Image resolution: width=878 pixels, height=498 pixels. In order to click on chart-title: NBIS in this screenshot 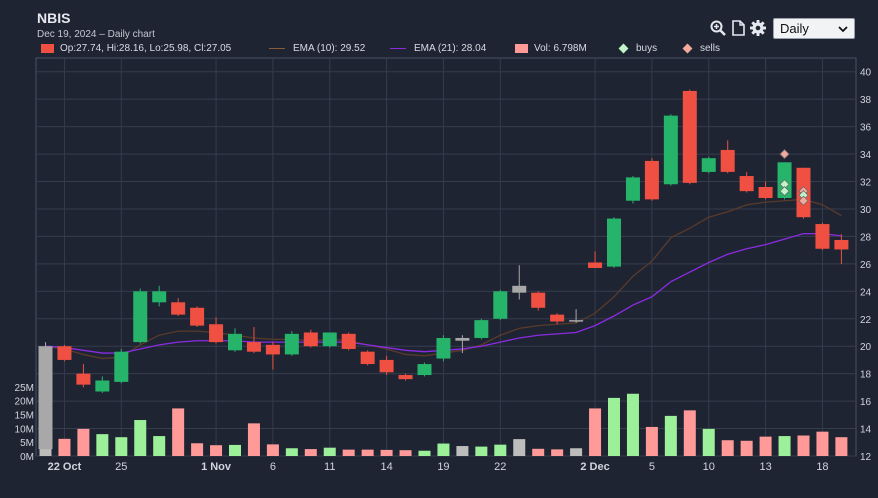, I will do `click(54, 18)`.